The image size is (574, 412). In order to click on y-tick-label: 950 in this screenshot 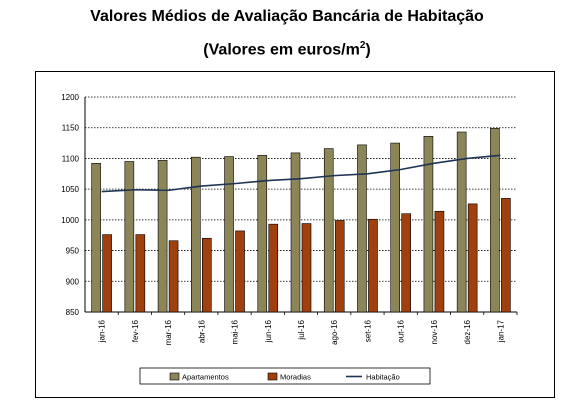, I will do `click(73, 251)`.